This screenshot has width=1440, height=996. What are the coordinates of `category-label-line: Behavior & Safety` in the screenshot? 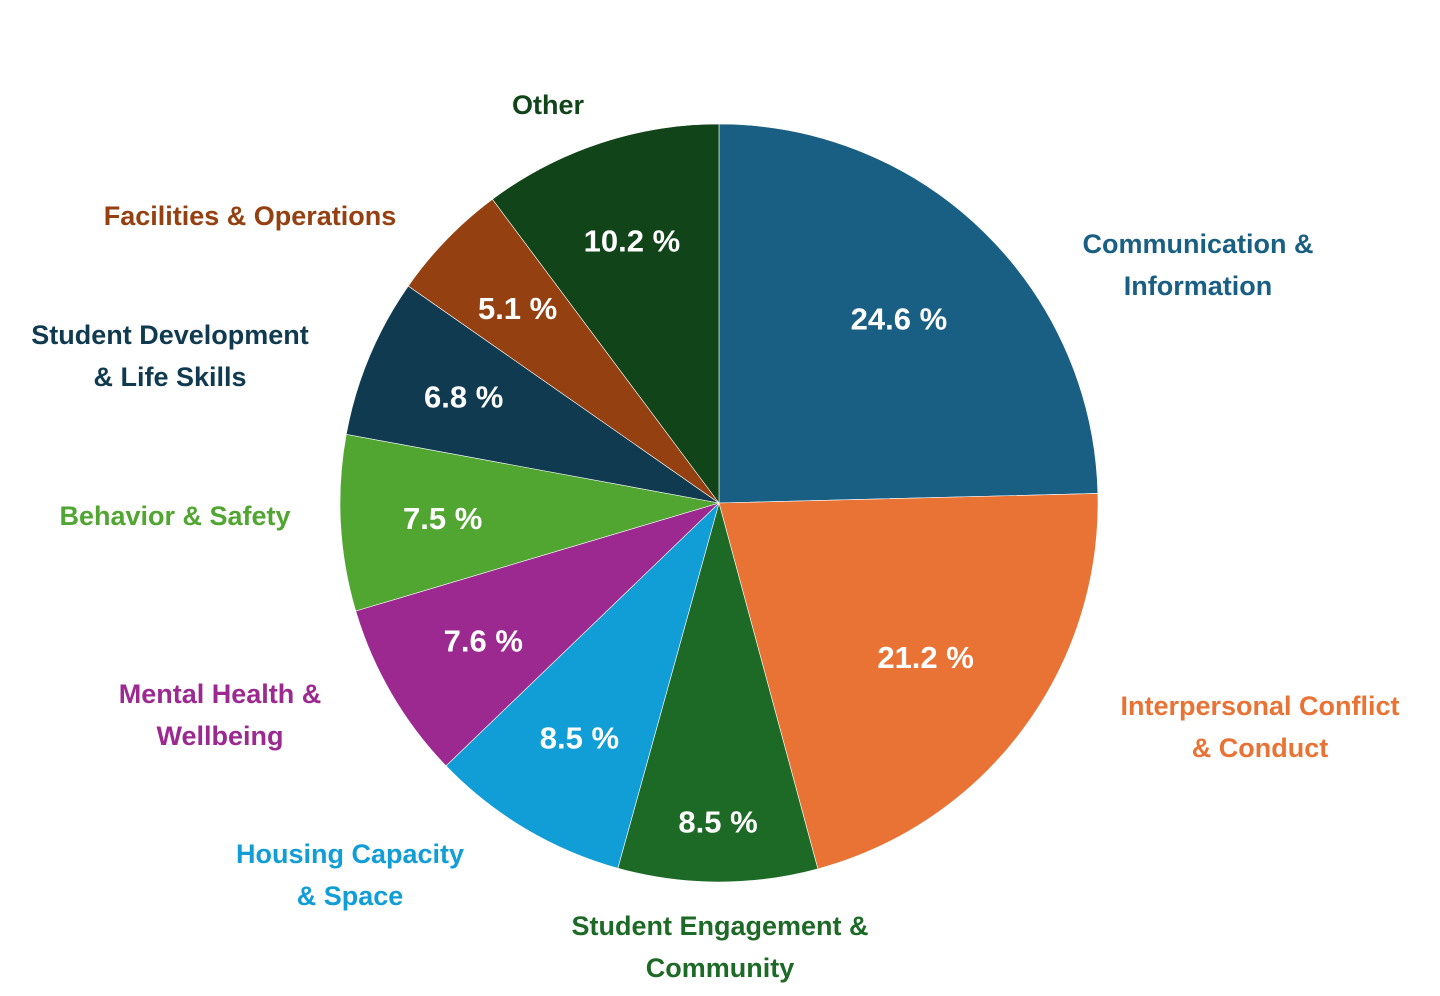 It's located at (174, 516).